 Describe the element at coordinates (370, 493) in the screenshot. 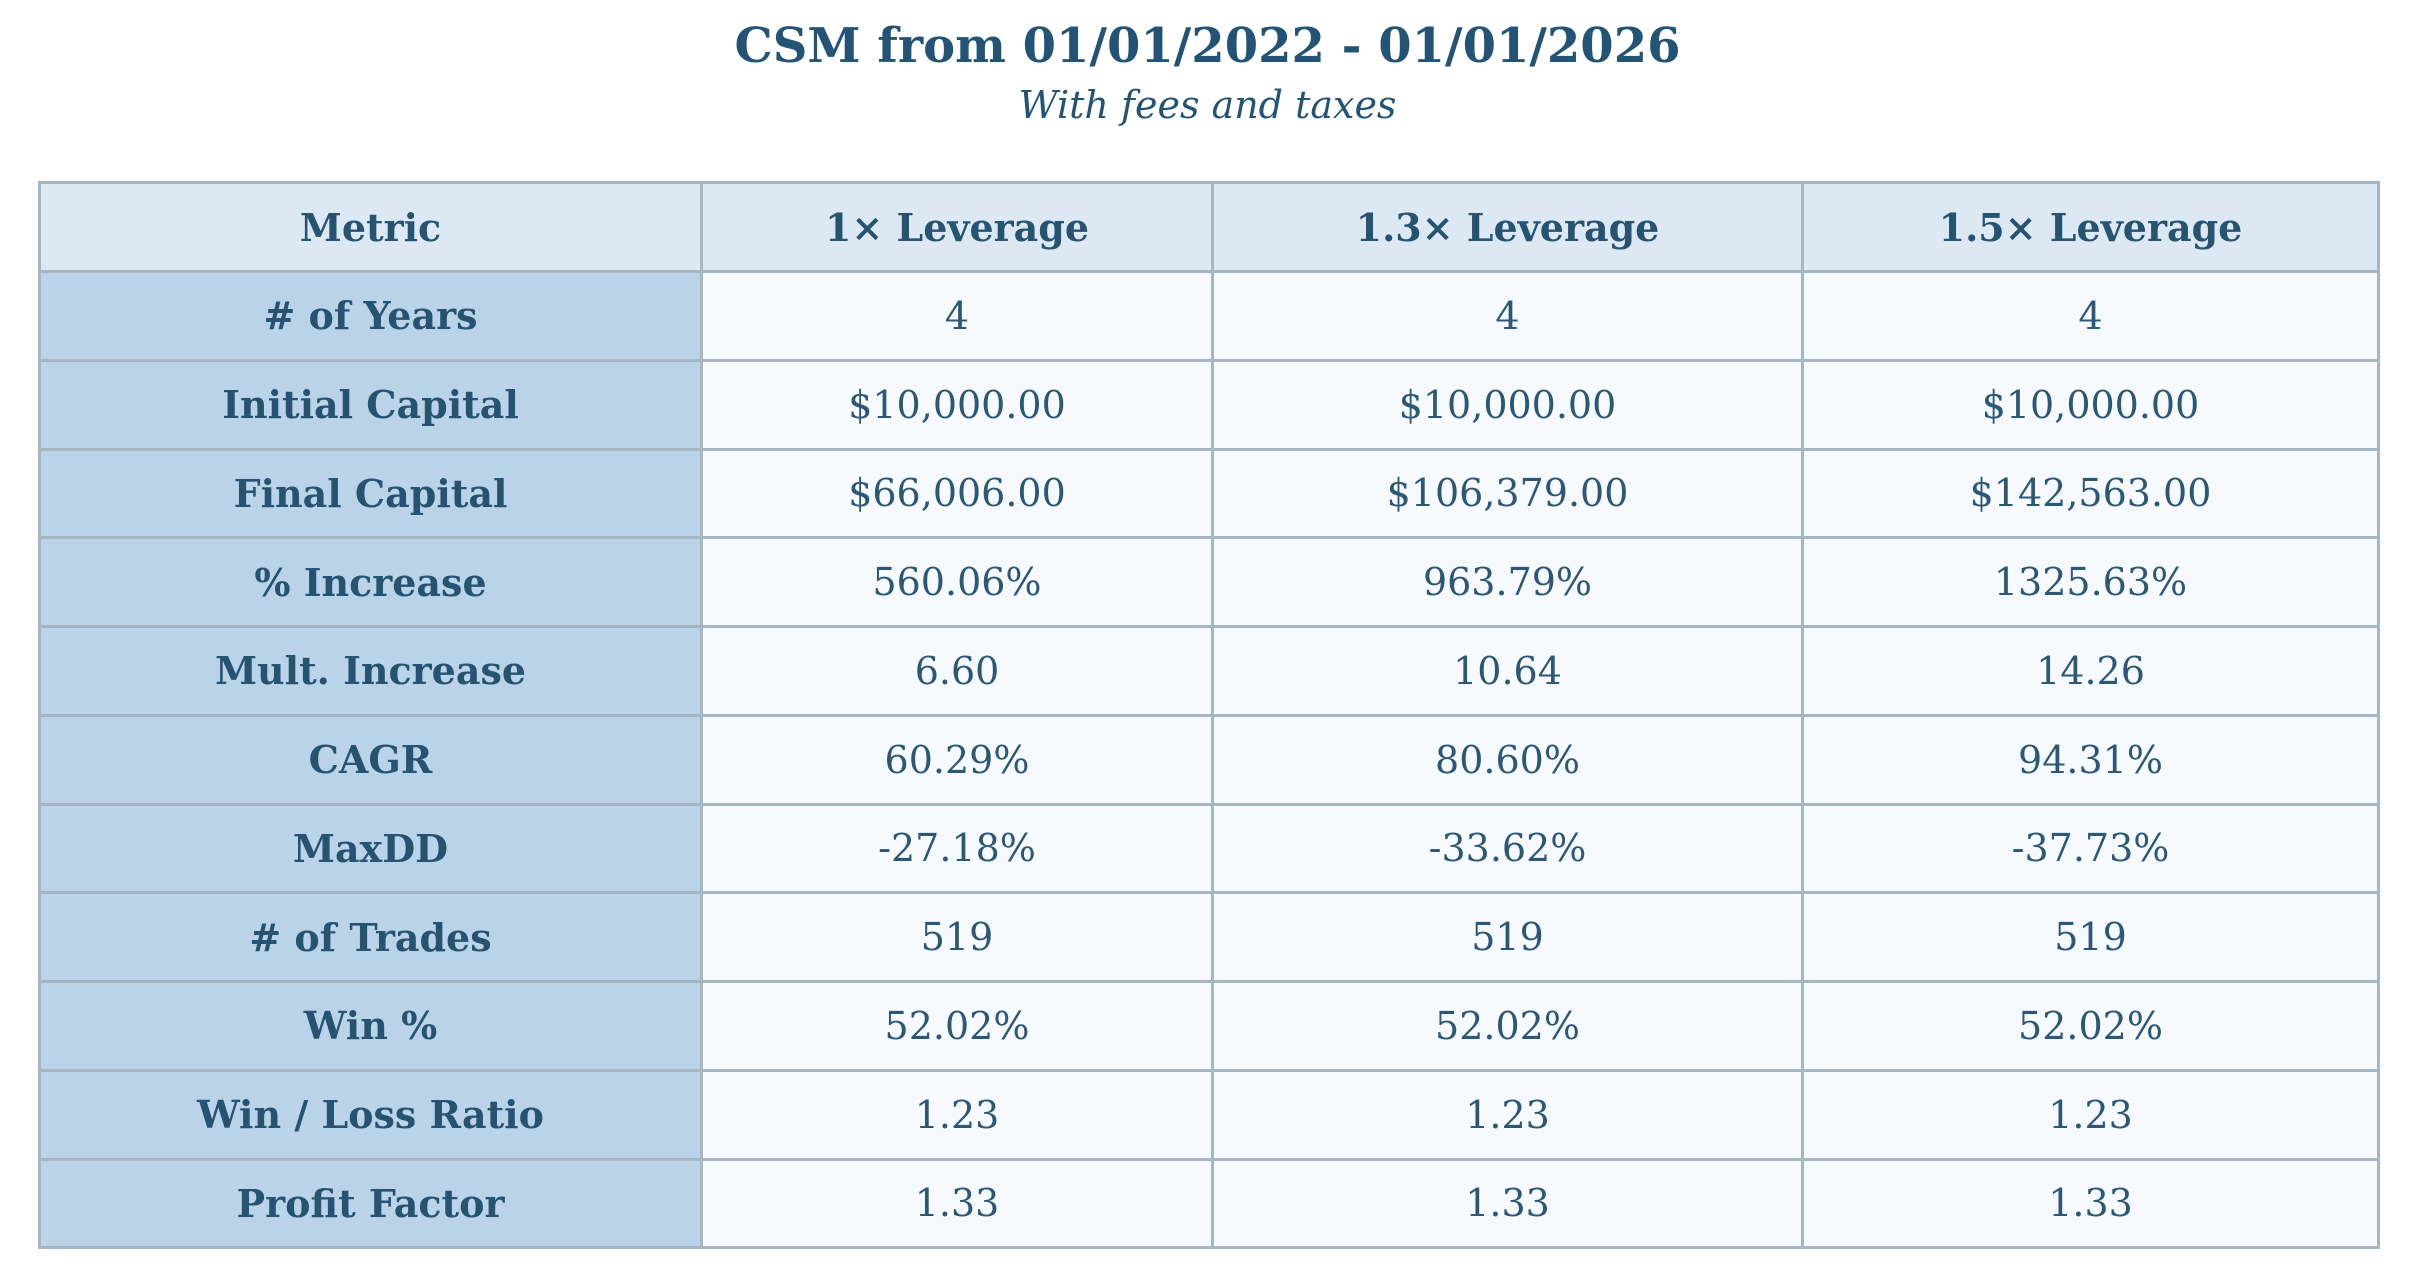

I see `metric-label: Final Capital` at that location.